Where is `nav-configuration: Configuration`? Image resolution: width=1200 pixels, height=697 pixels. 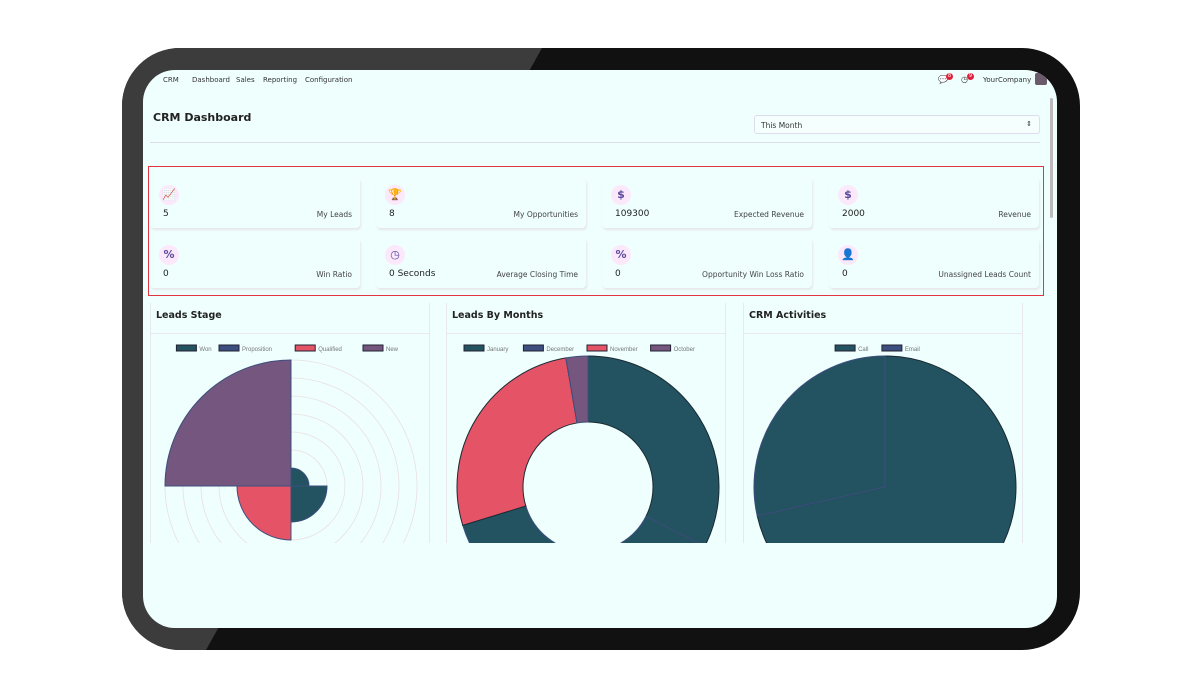
nav-configuration: Configuration is located at coordinates (329, 80).